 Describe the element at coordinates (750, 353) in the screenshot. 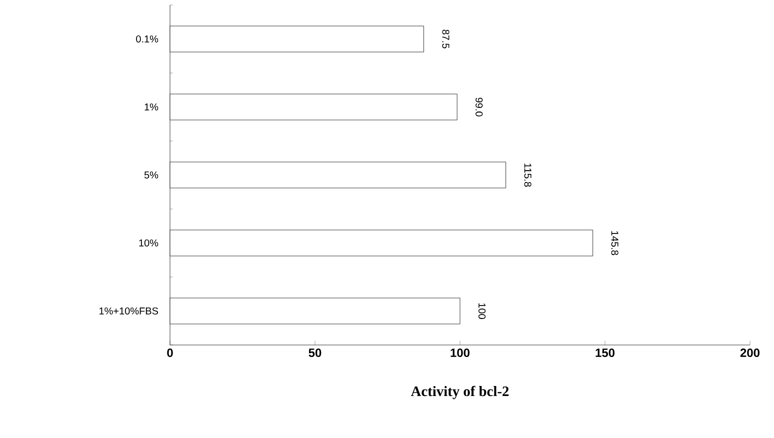

I see `x-tick-label: 200` at that location.